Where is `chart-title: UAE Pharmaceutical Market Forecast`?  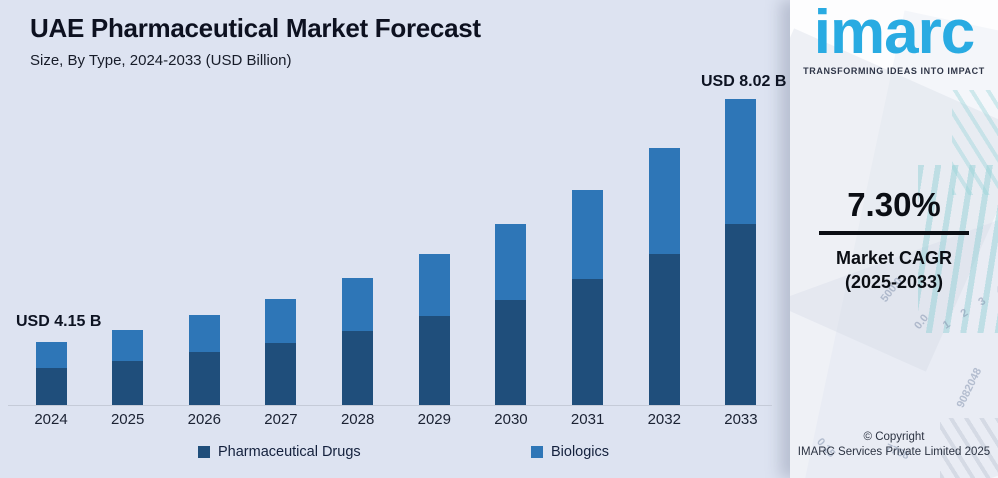
chart-title: UAE Pharmaceutical Market Forecast is located at coordinates (255, 28).